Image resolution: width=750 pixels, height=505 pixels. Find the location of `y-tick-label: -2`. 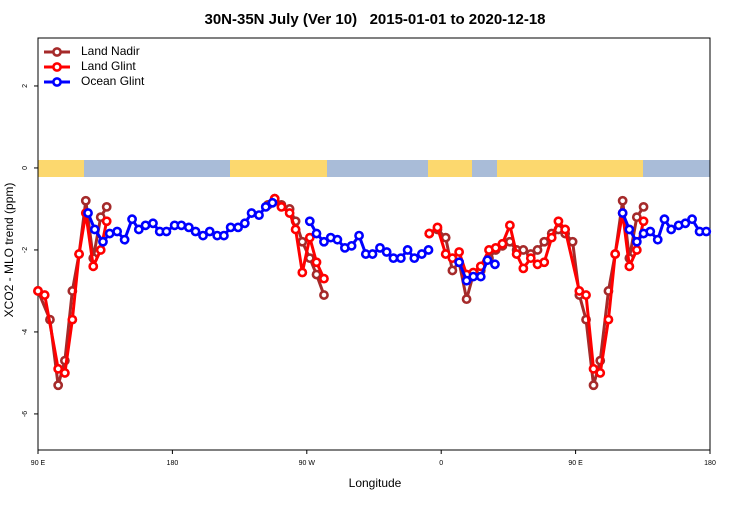

y-tick-label: -2 is located at coordinates (25, 250).